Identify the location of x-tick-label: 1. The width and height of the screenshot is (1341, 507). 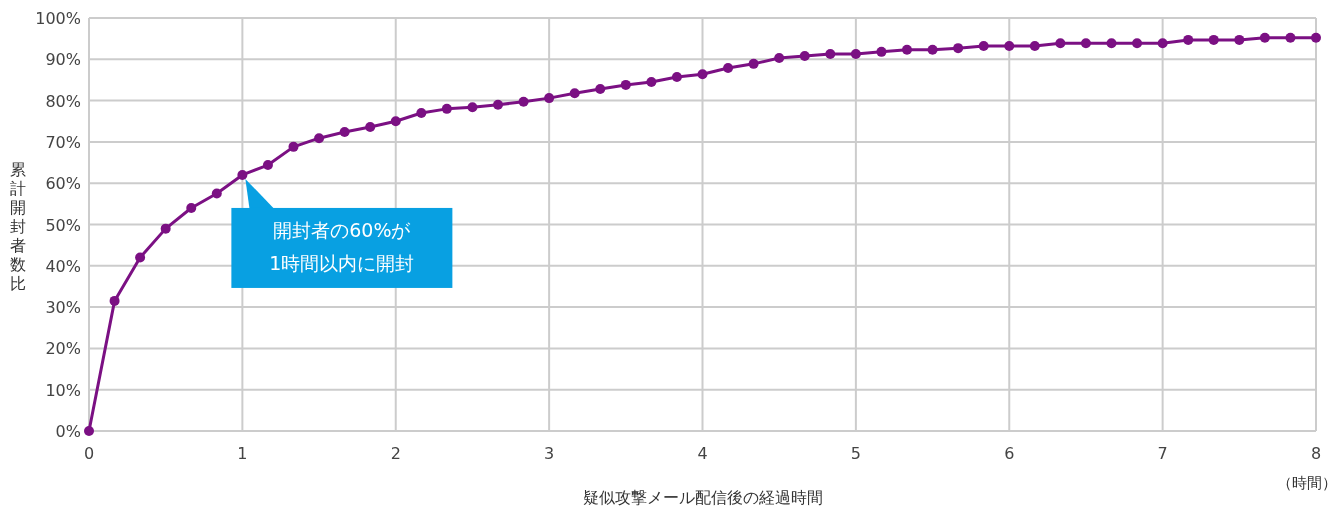
(242, 453).